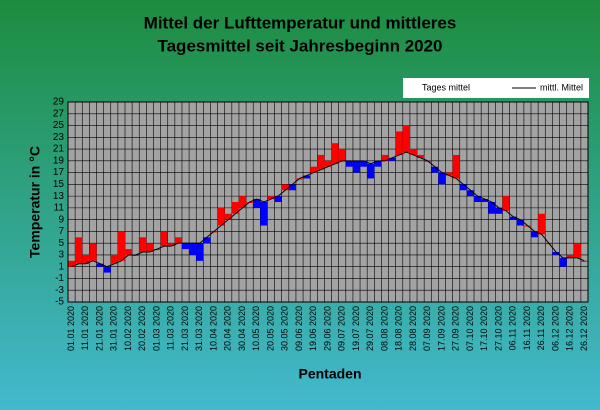 Image resolution: width=600 pixels, height=410 pixels. Describe the element at coordinates (213, 328) in the screenshot. I see `x-tick-label: 10.04 2020` at that location.